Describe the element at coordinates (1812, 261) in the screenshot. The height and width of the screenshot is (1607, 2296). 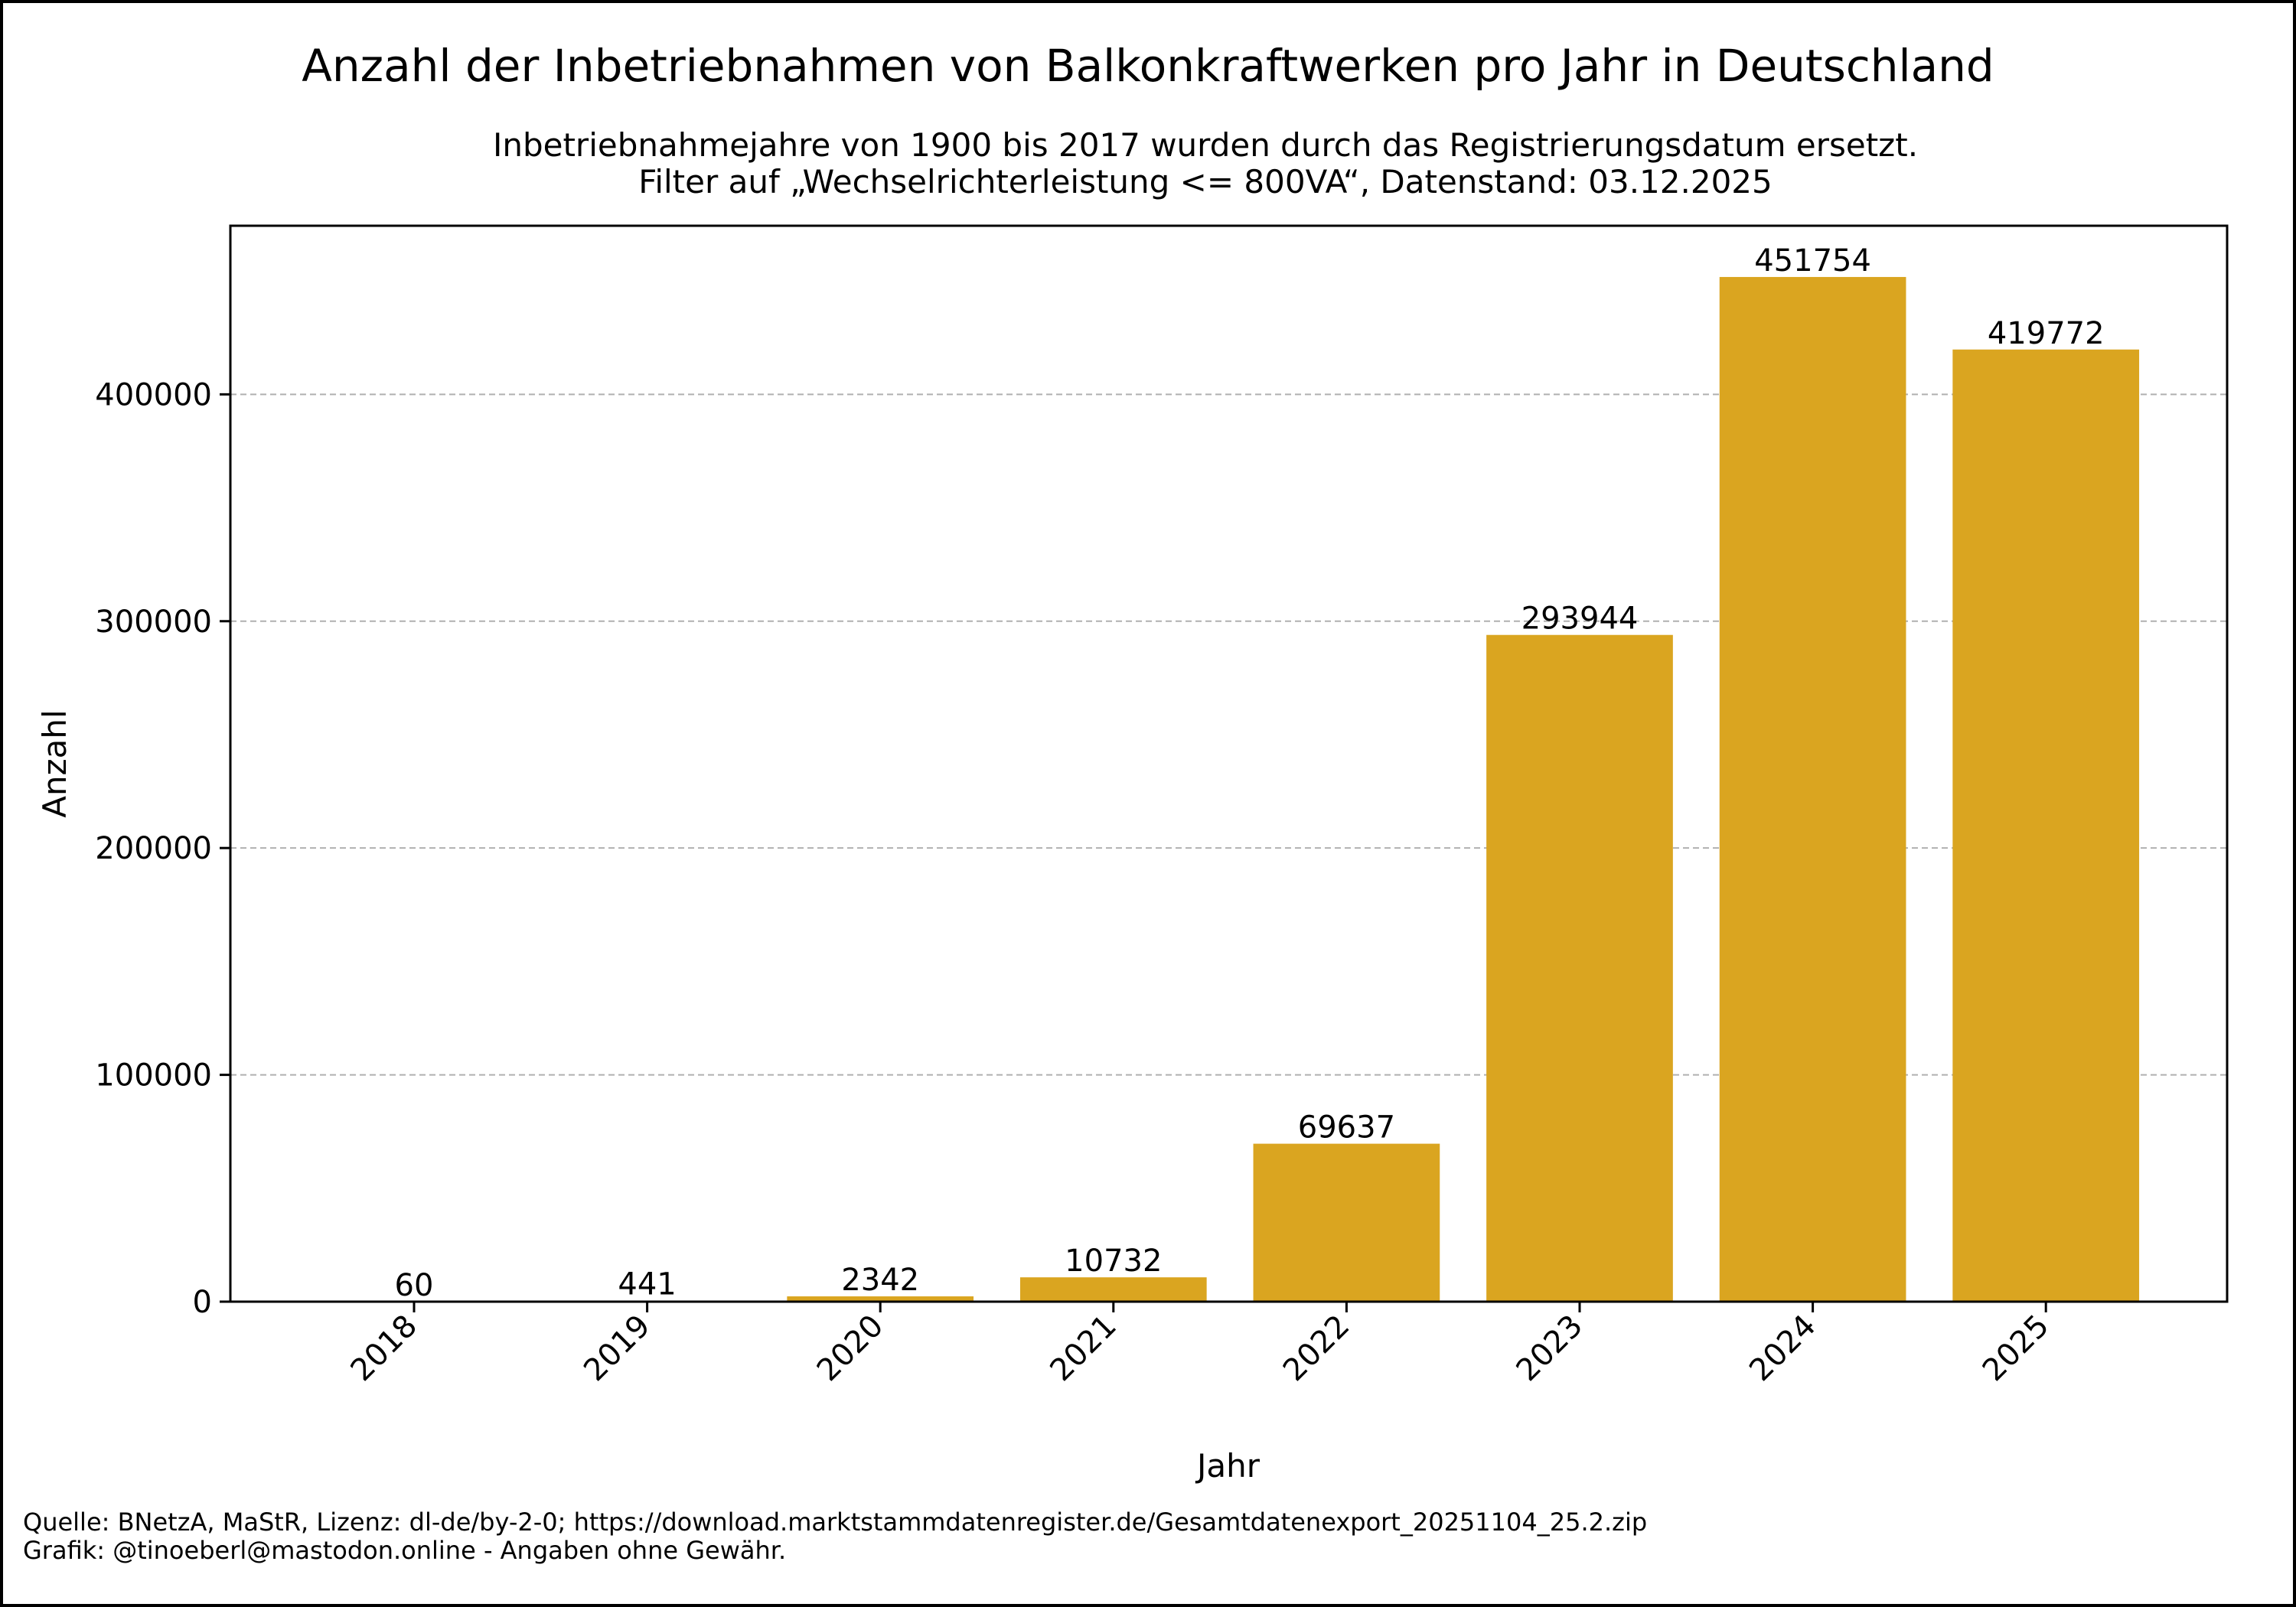
I see `bar-value-label: 451754` at that location.